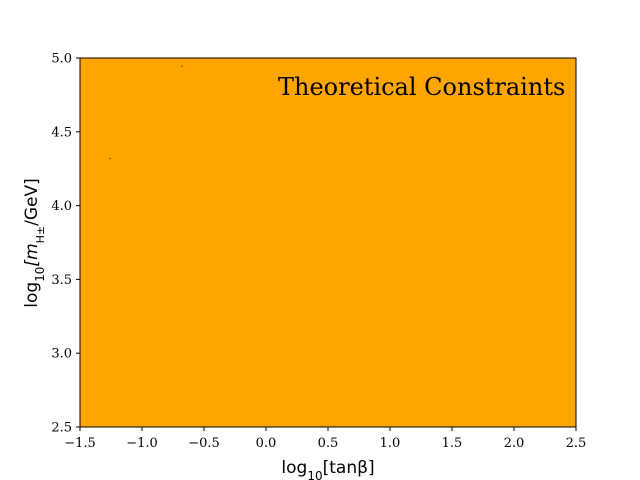  I want to click on y-tick-label: 2.5, so click(61, 428).